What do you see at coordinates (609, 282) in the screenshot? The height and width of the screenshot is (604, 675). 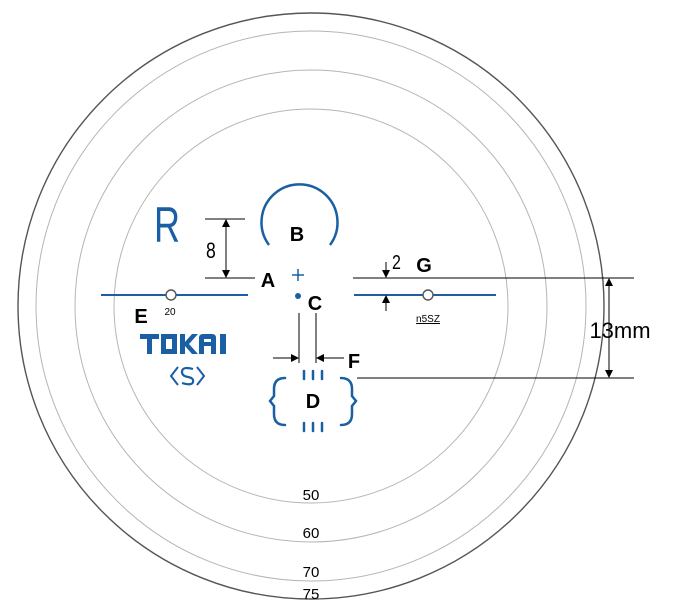 I see `overall-arrow-up` at bounding box center [609, 282].